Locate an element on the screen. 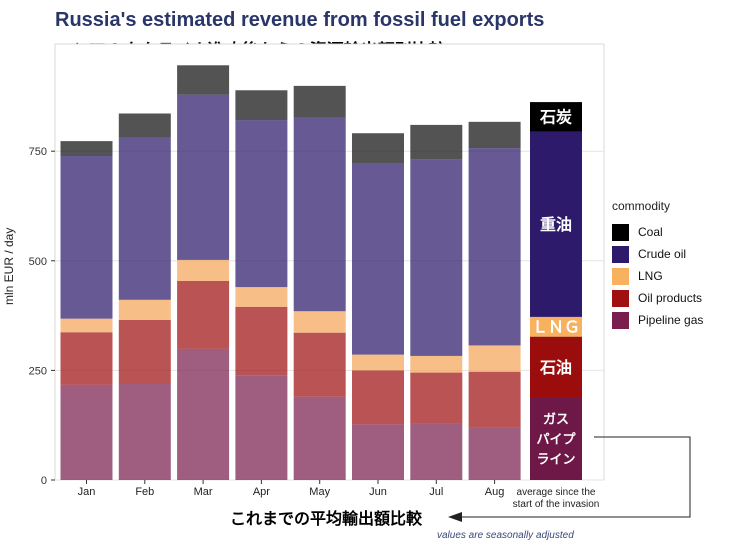 The width and height of the screenshot is (736, 555). bar-mar-pipeline-gas is located at coordinates (203, 414).